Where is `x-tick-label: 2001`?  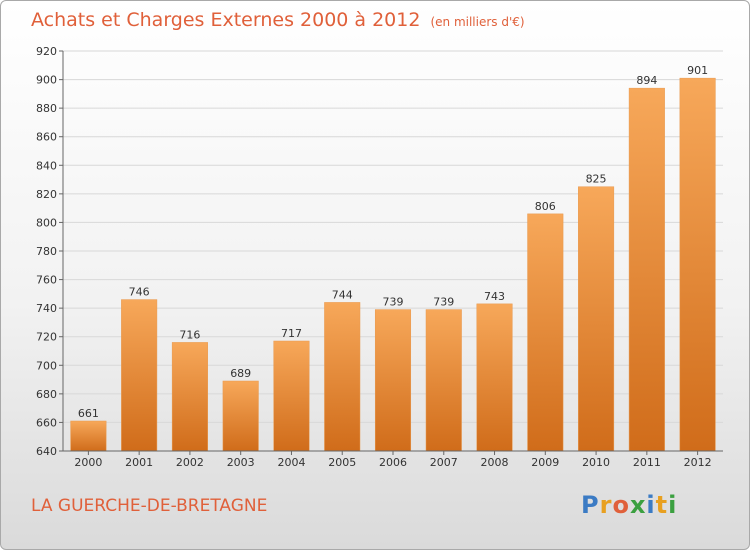 x-tick-label: 2001 is located at coordinates (139, 462).